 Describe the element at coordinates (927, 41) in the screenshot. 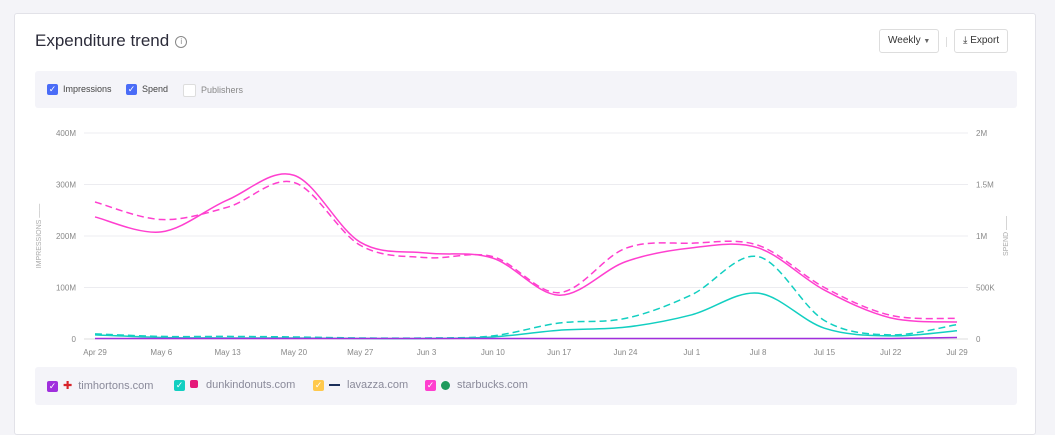

I see `caret-down-icon: ▼` at that location.